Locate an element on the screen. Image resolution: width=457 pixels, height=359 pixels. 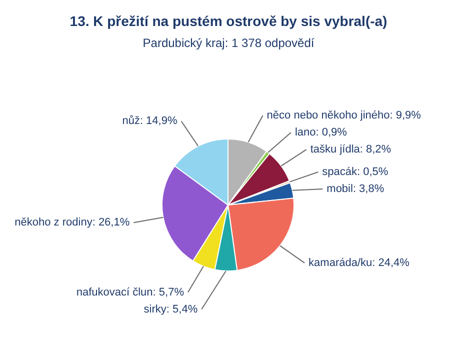
slice-label: lano: 0,9% is located at coordinates (321, 132).